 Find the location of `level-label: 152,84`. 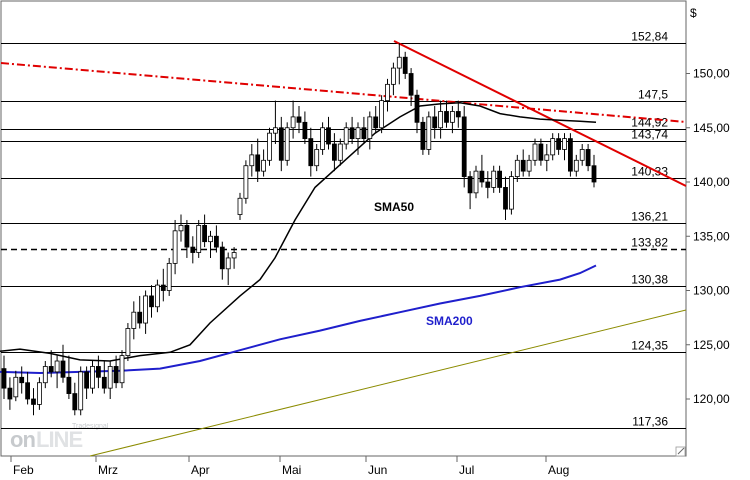

level-label: 152,84 is located at coordinates (649, 37).